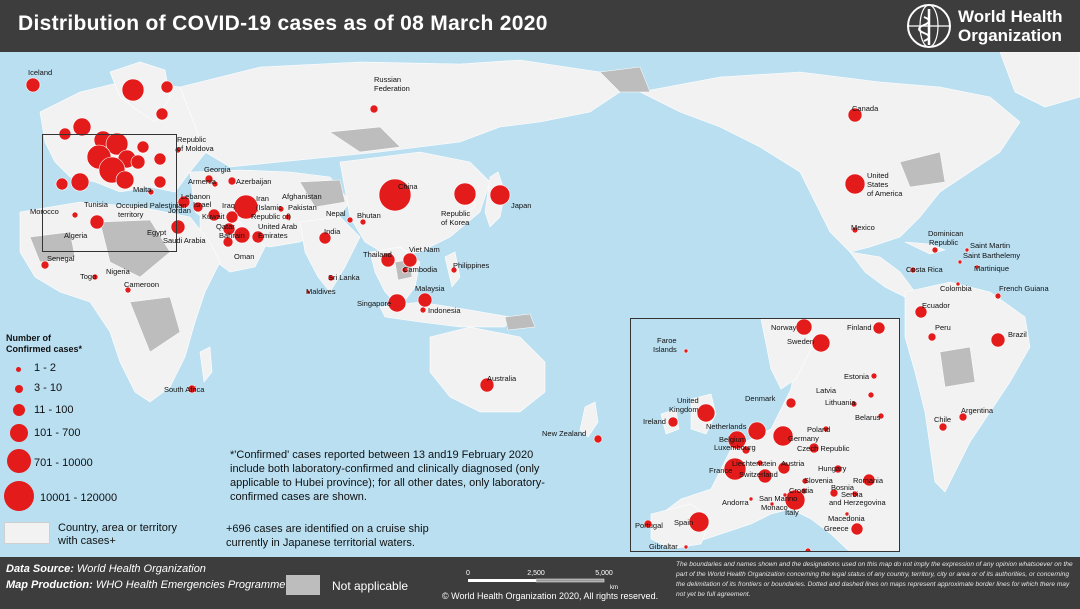 The height and width of the screenshot is (609, 1080). Describe the element at coordinates (536, 573) in the screenshot. I see `scale-tick-1: 2,500` at that location.